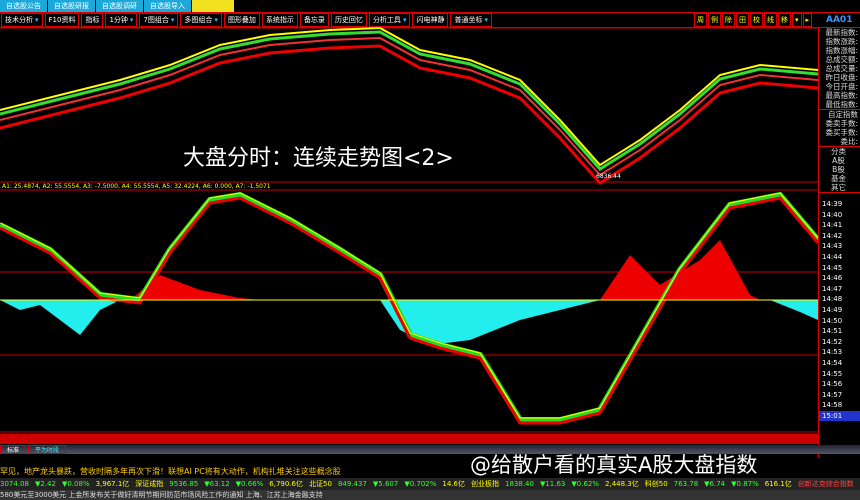 The image size is (860, 500). I want to click on ticker-value: ▼0.66%, so click(249, 484).